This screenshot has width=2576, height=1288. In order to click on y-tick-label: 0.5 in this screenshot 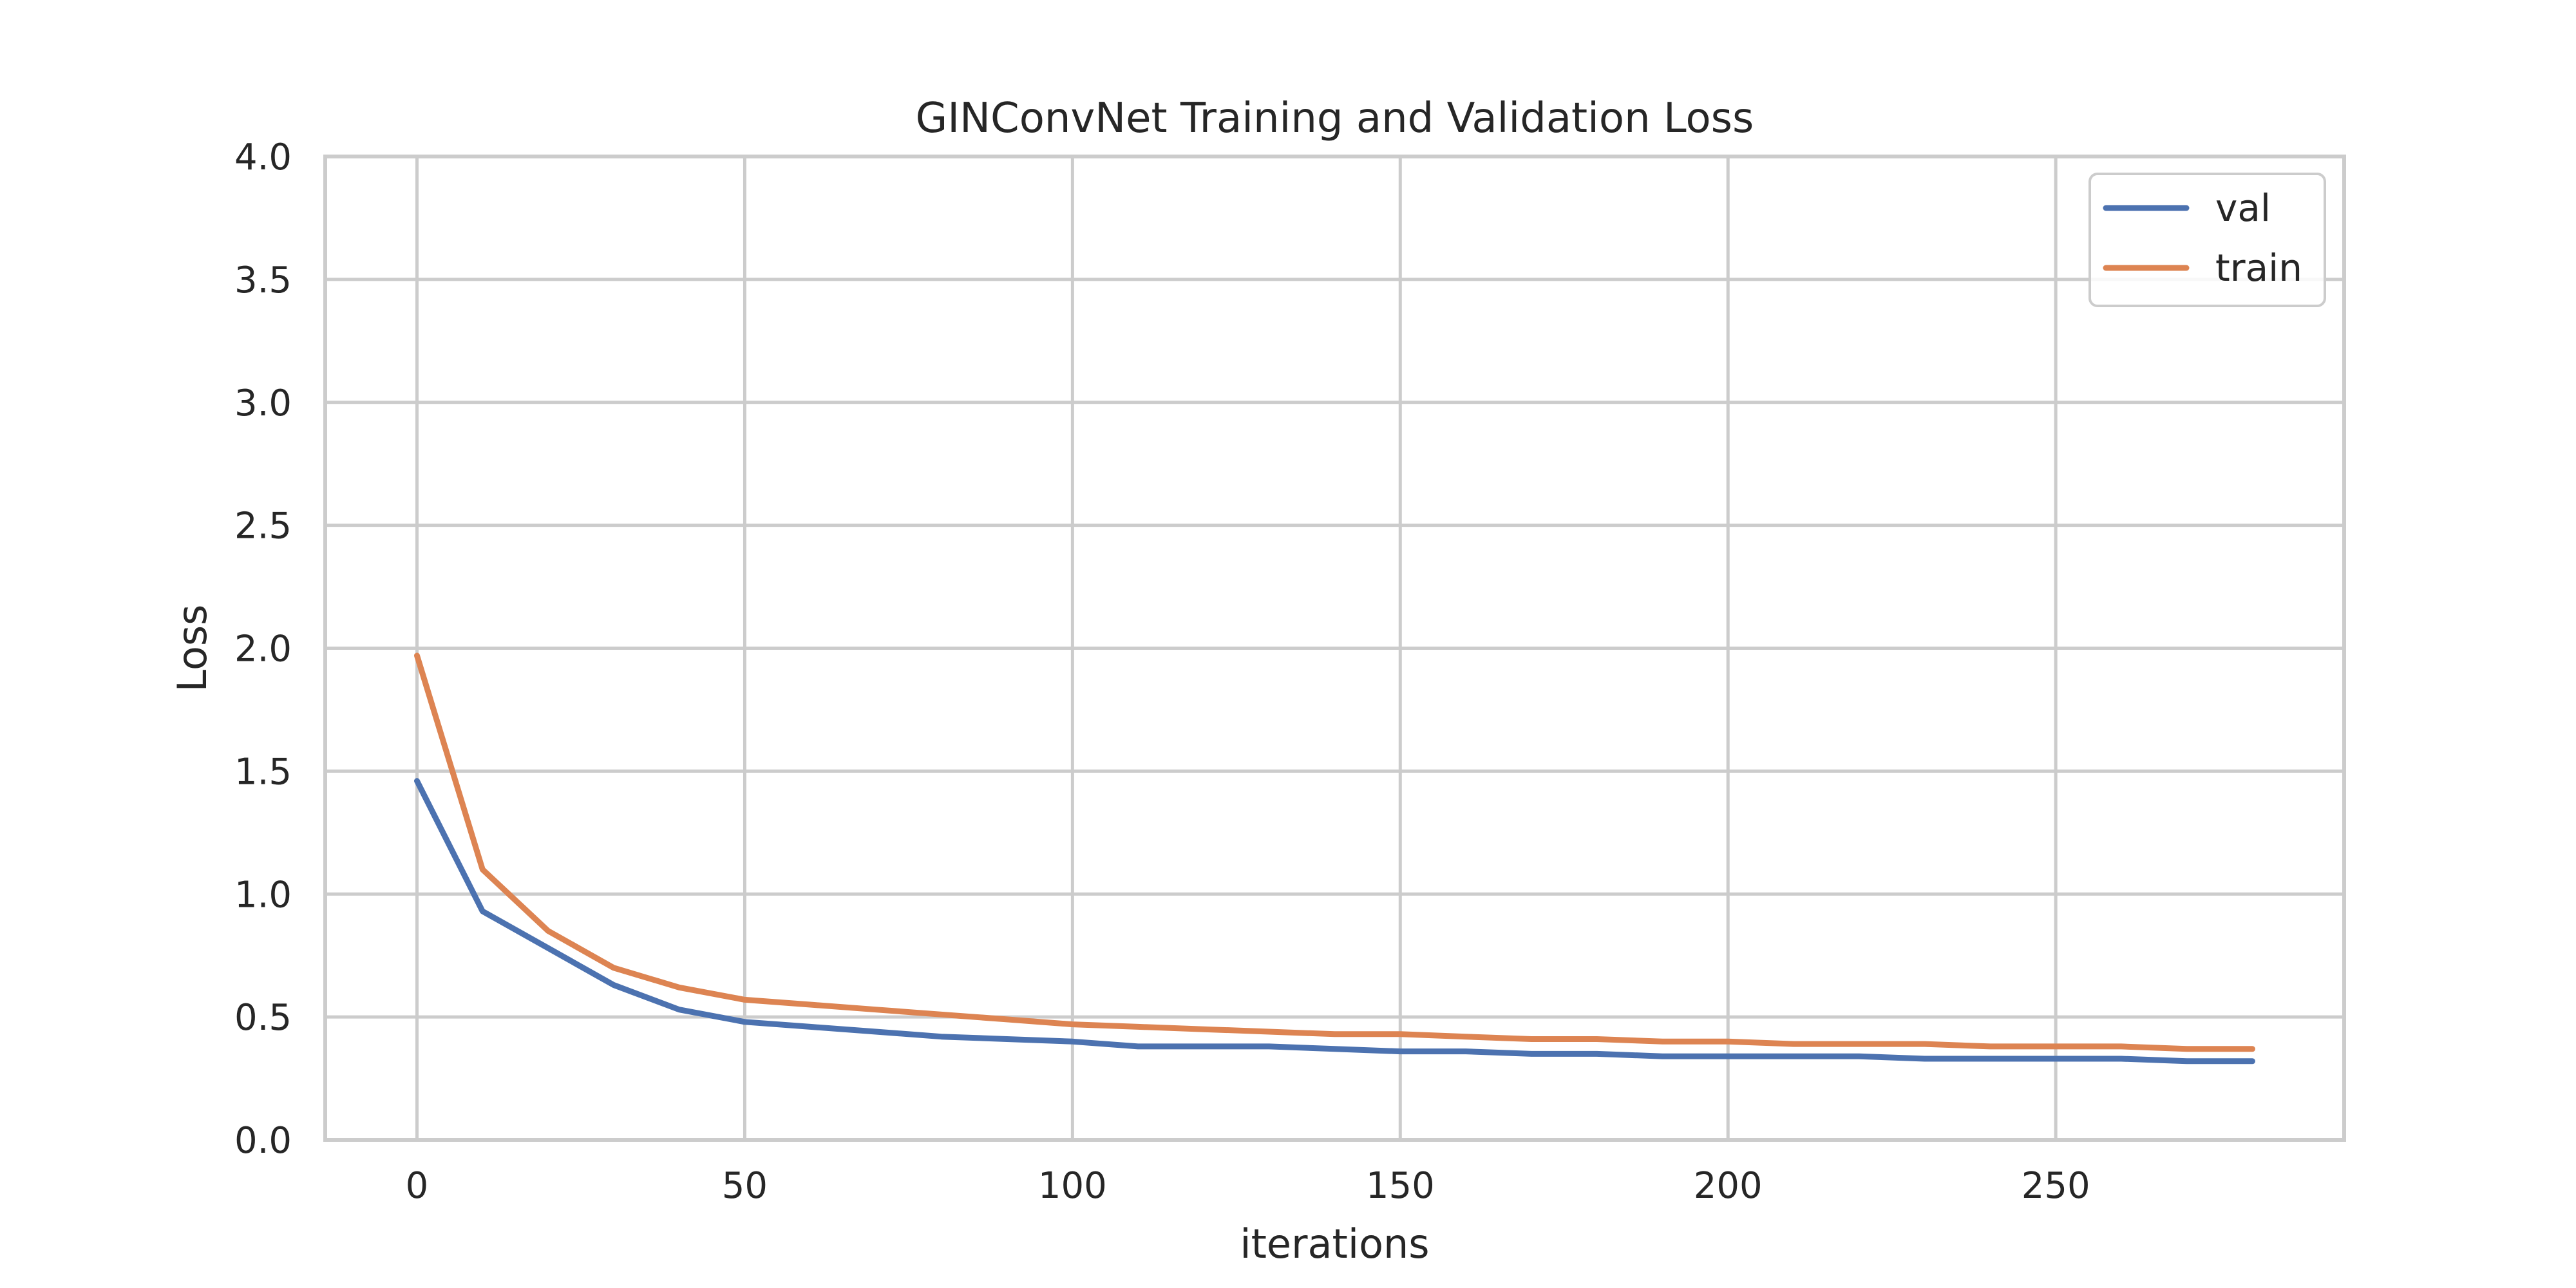, I will do `click(263, 1018)`.